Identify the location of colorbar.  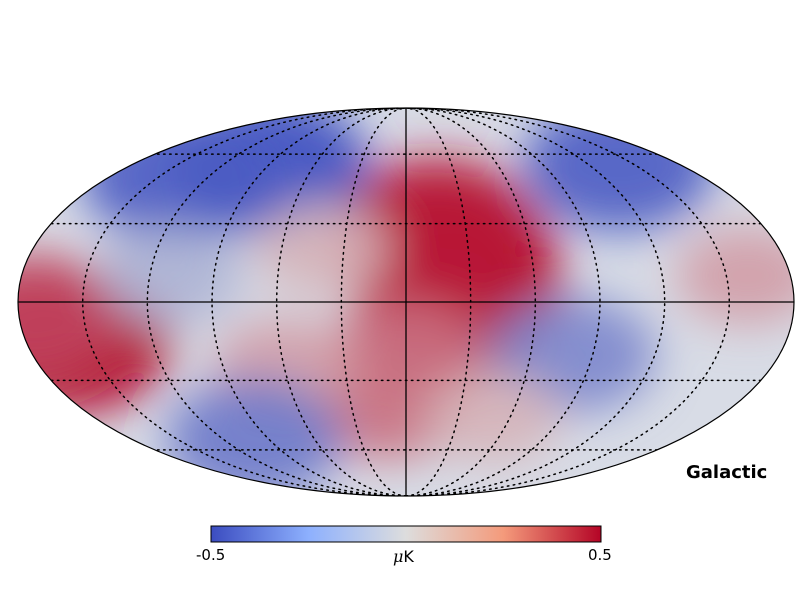
(406, 534).